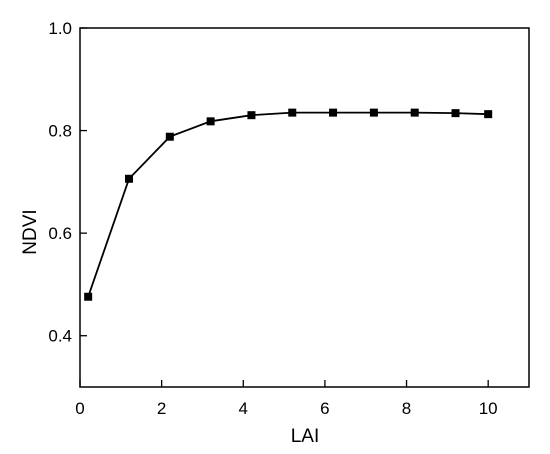  I want to click on y-axis-title: NDVI, so click(30, 231).